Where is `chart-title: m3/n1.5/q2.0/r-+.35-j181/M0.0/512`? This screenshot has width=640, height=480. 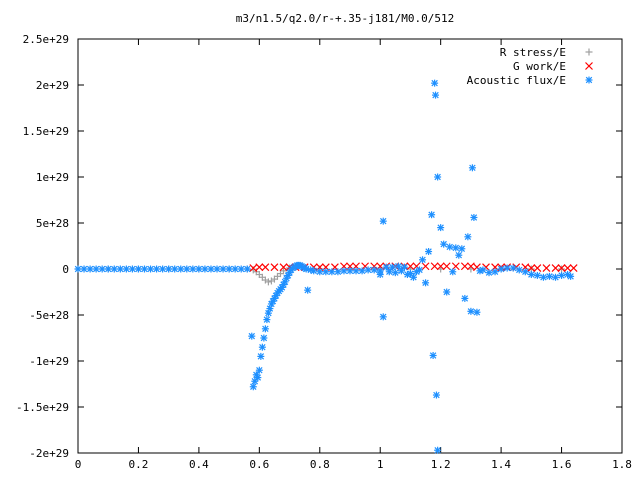
chart-title: m3/n1.5/q2.0/r-+.35-j181/M0.0/512 is located at coordinates (345, 18).